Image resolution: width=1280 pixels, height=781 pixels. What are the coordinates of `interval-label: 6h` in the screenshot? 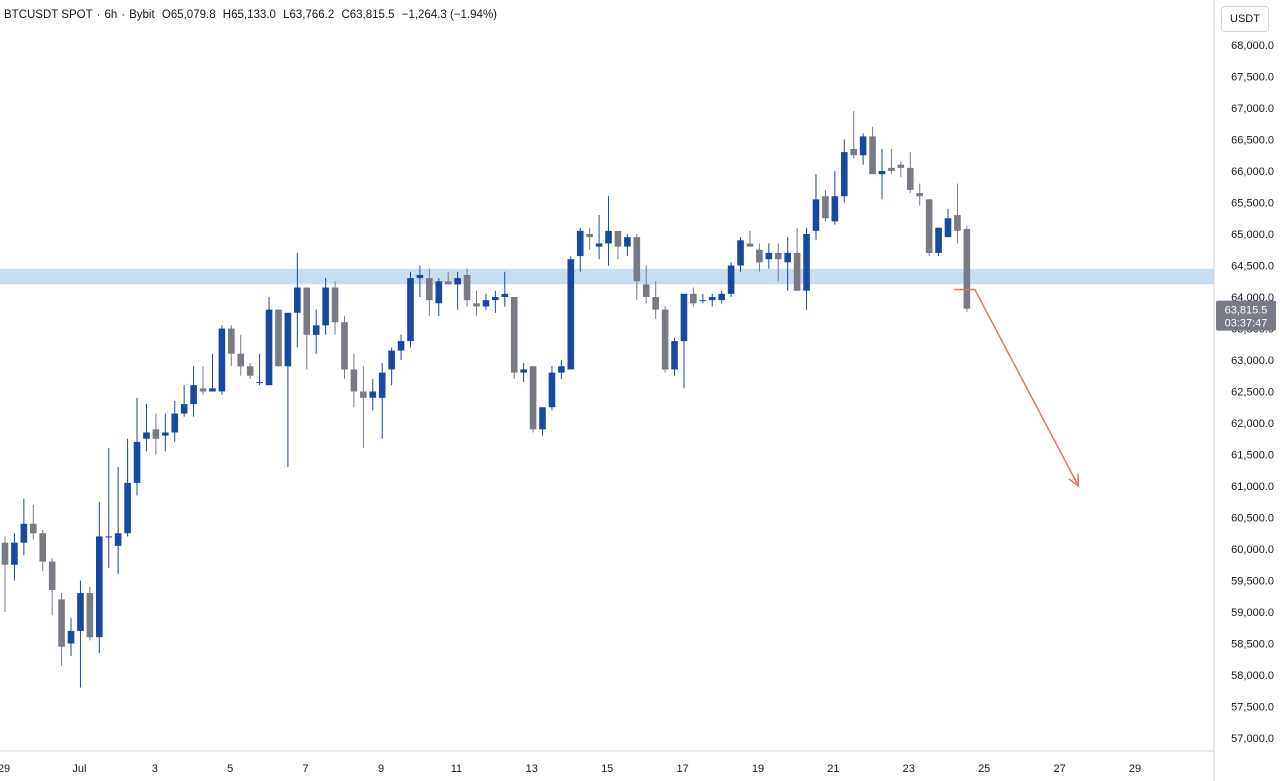 It's located at (111, 15).